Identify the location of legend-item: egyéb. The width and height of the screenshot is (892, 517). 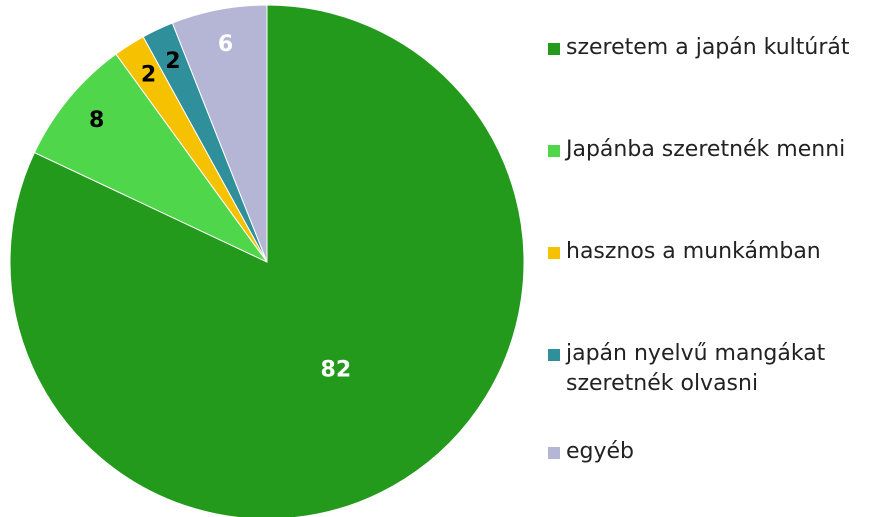
(713, 452).